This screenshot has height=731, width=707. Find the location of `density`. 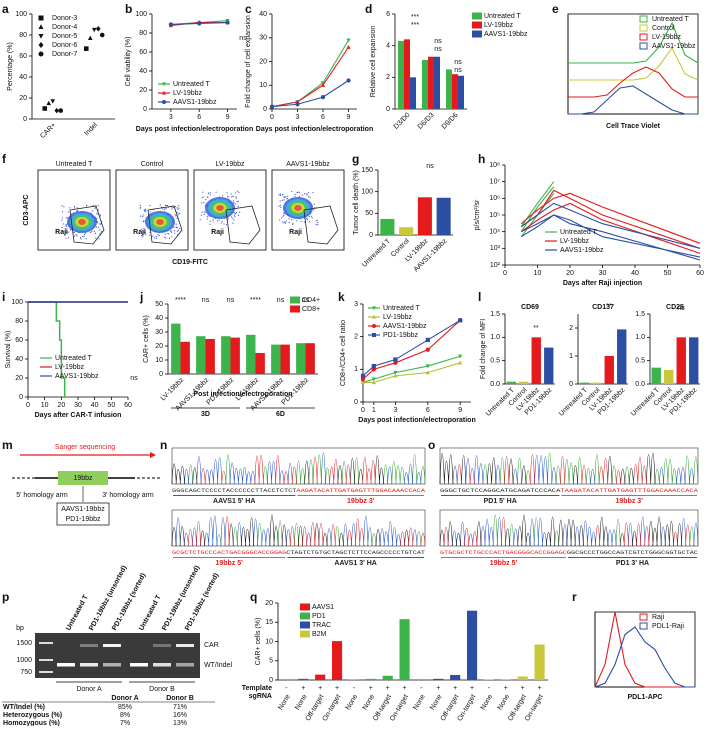

density is located at coordinates (82, 222).